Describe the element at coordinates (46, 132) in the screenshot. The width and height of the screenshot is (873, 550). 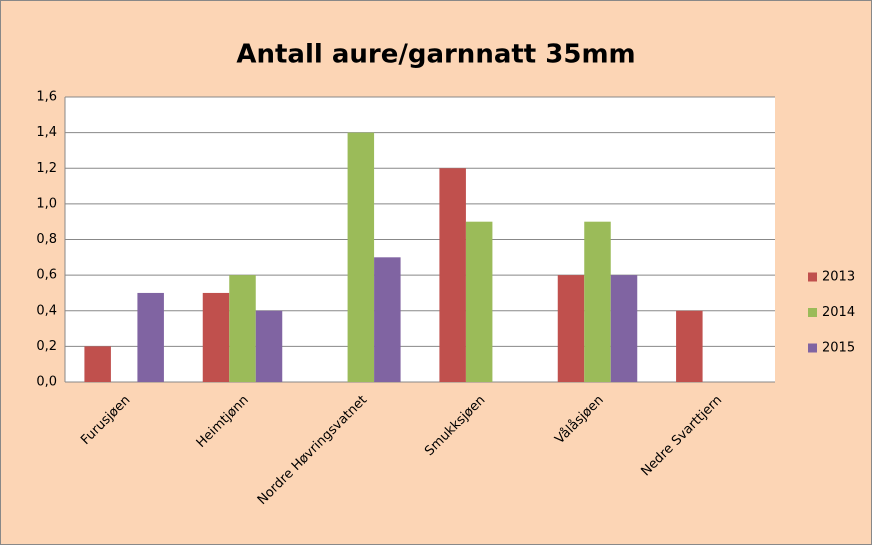
I see `y-tick-label: 1,4` at that location.